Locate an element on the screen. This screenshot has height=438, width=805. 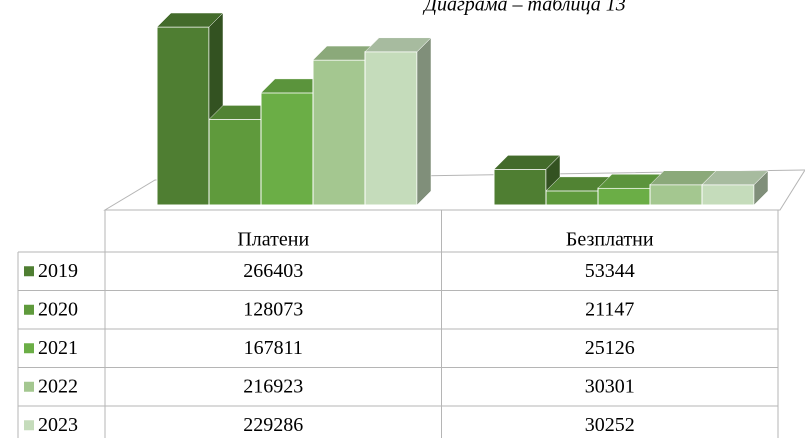
table-value: 216923 is located at coordinates (273, 386).